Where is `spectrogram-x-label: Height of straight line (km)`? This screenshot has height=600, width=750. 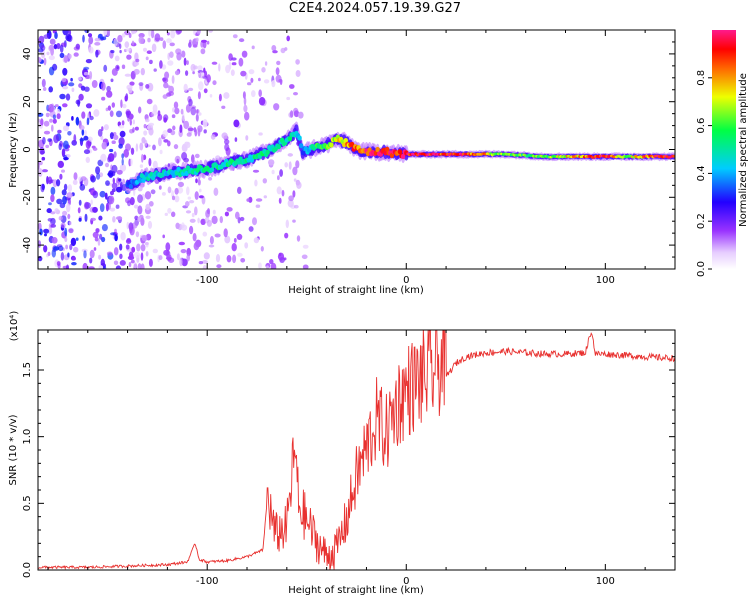 spectrogram-x-label: Height of straight line (km) is located at coordinates (356, 290).